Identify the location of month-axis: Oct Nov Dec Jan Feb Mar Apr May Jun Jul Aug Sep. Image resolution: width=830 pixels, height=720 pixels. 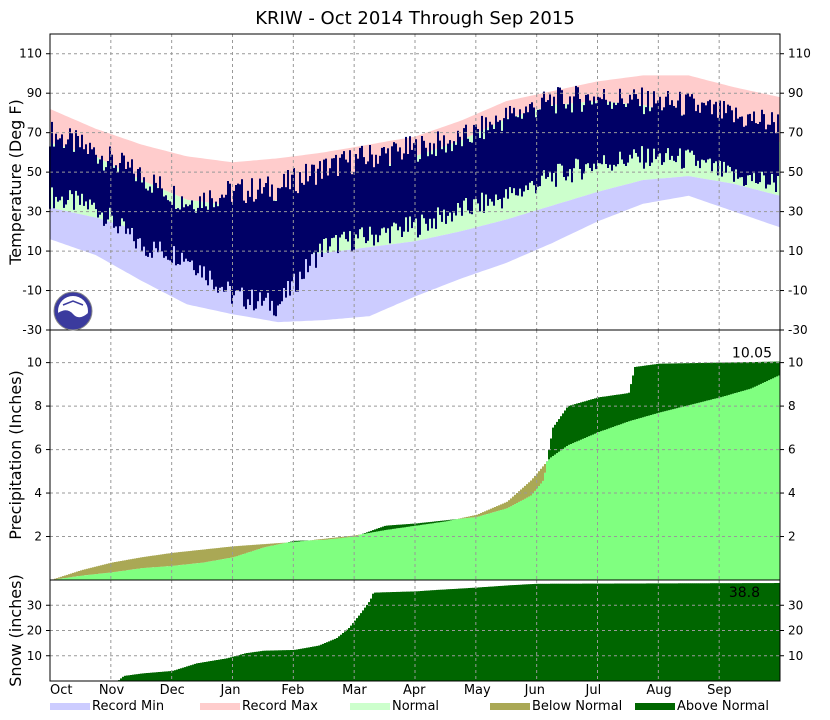
(391, 690).